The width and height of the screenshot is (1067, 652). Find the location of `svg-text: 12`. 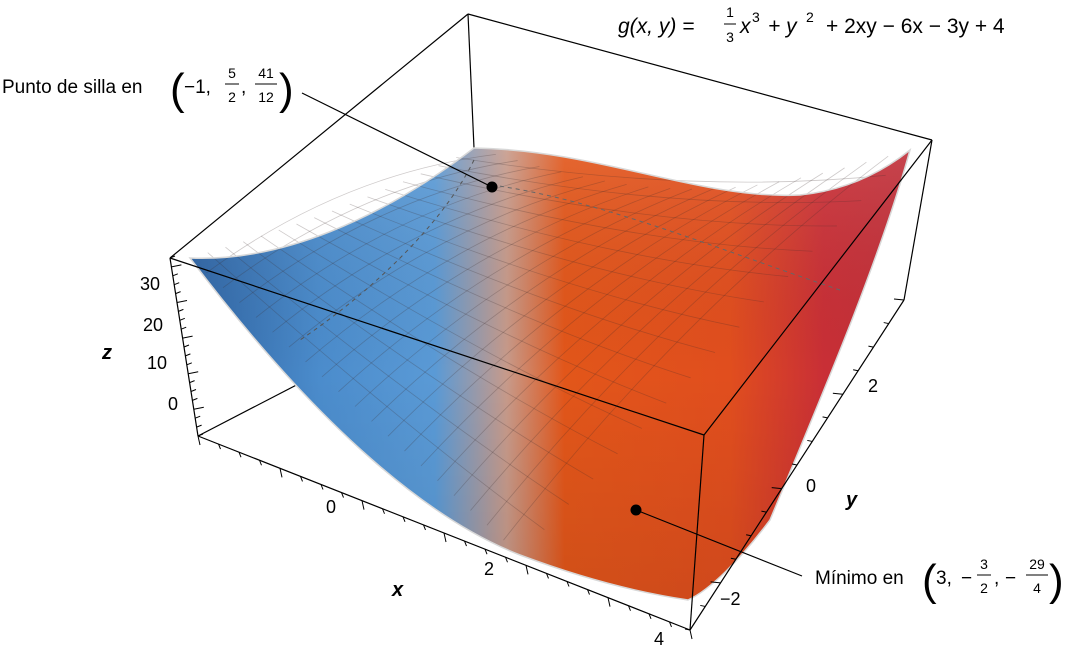

svg-text: 12 is located at coordinates (266, 97).